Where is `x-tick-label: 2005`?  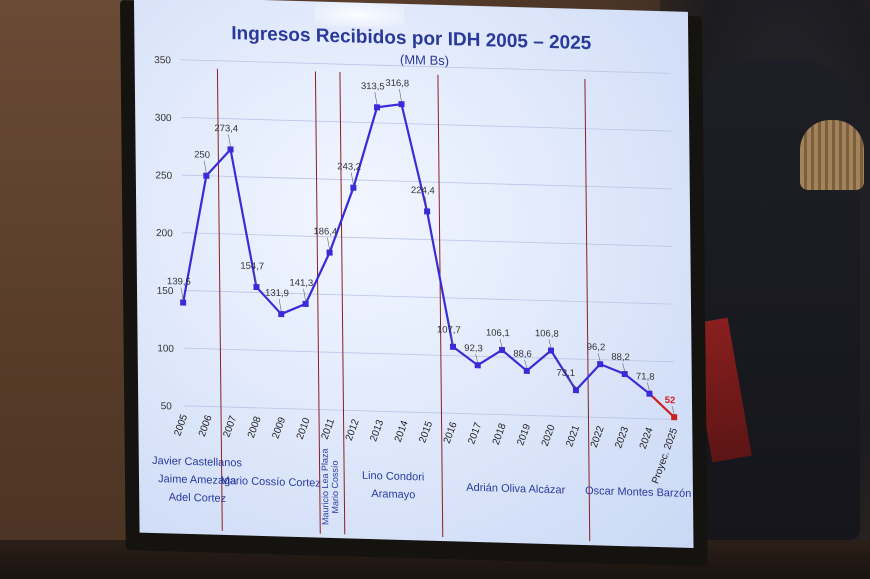
x-tick-label: 2005 is located at coordinates (181, 425).